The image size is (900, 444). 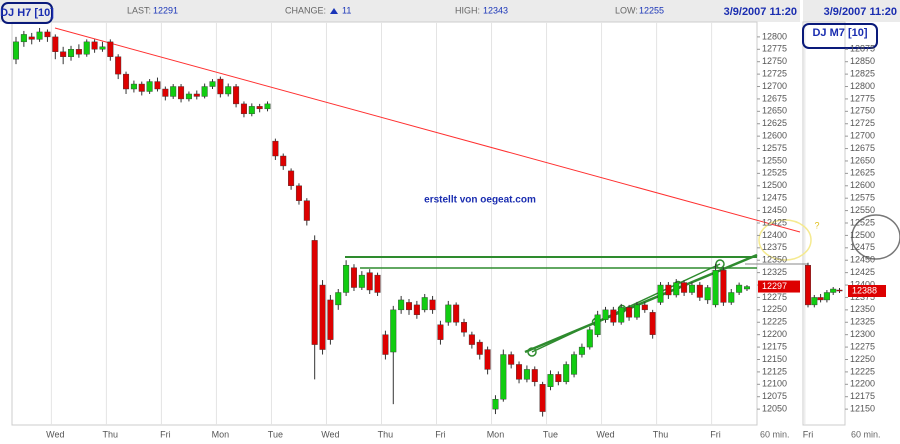 I want to click on y-tick-label: 12200, so click(x=774, y=334).